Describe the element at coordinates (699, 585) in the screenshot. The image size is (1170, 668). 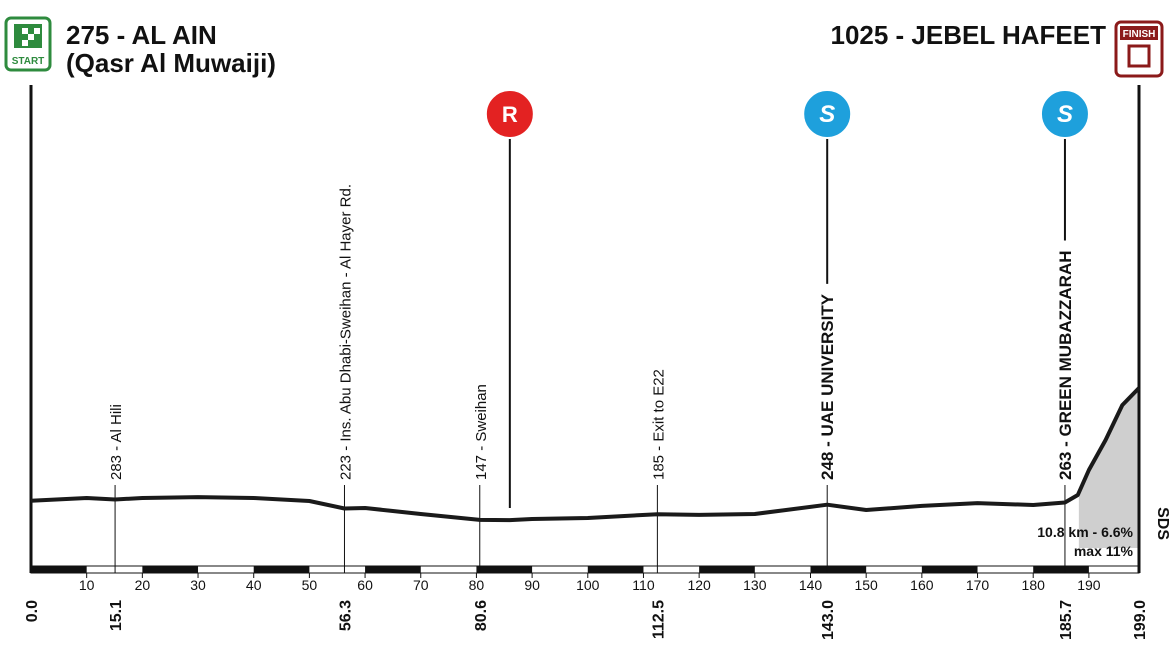
I see `x-tick-label: 120` at that location.